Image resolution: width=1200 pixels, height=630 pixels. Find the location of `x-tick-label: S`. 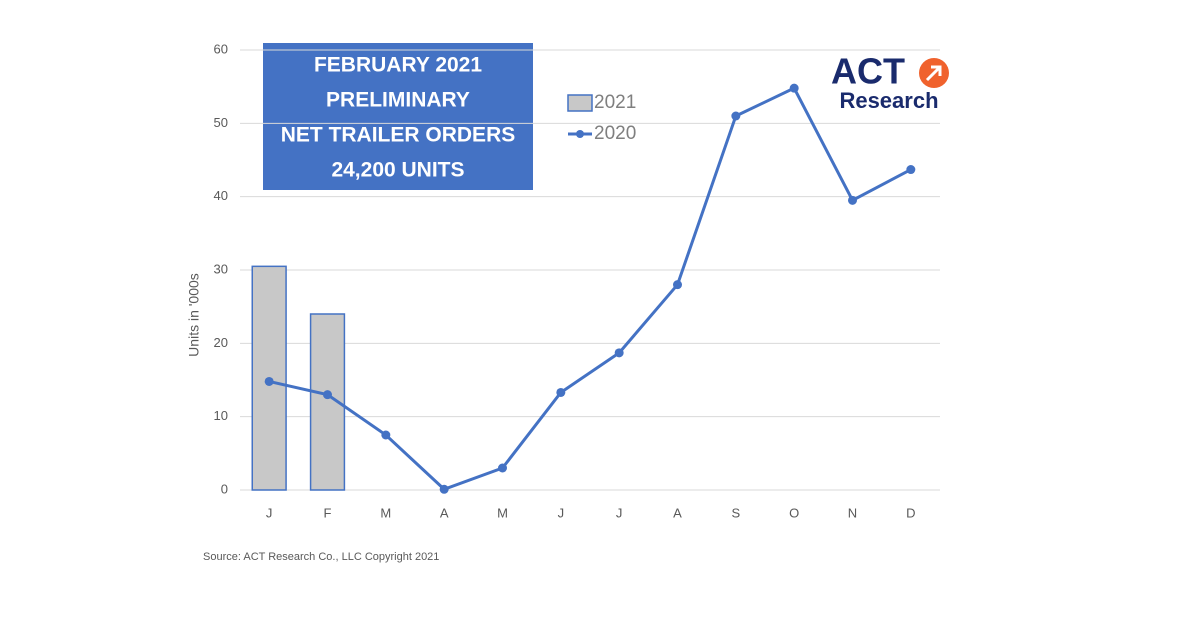

x-tick-label: S is located at coordinates (735, 512).